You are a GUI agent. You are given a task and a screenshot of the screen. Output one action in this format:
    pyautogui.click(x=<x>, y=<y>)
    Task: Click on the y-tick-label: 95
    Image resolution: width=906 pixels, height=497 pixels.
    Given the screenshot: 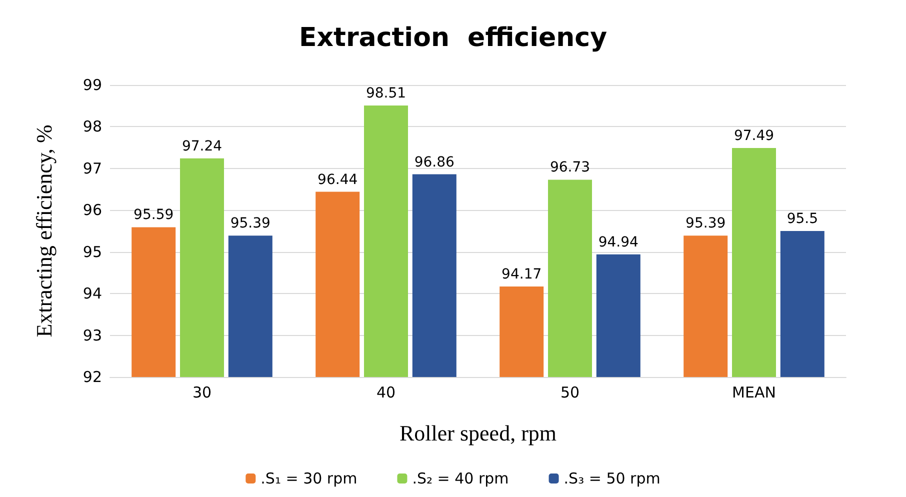 What is the action you would take?
    pyautogui.click(x=92, y=251)
    